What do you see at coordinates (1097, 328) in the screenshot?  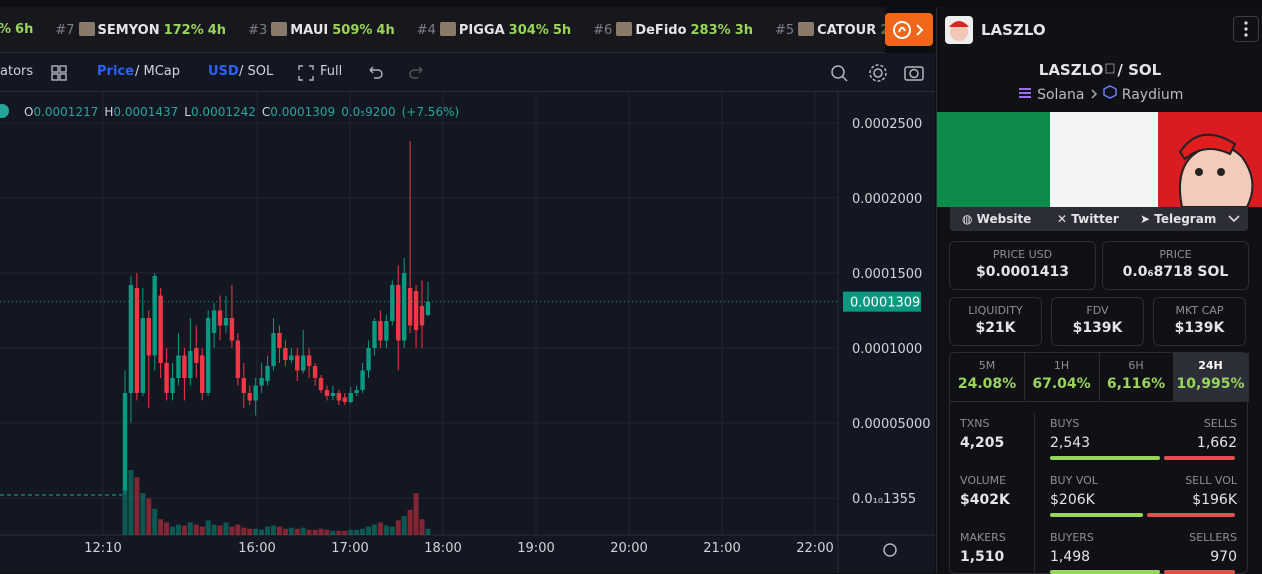 I see `card-value: $139K` at bounding box center [1097, 328].